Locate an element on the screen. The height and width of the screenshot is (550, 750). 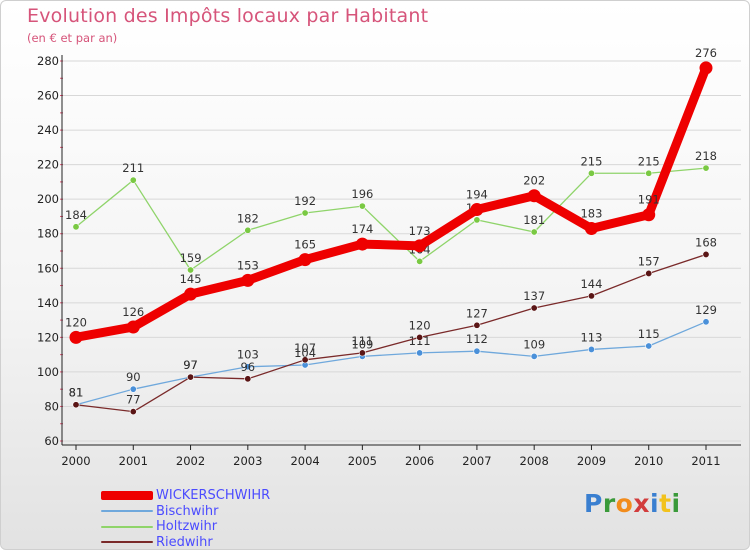
data-label: 113 is located at coordinates (591, 337).